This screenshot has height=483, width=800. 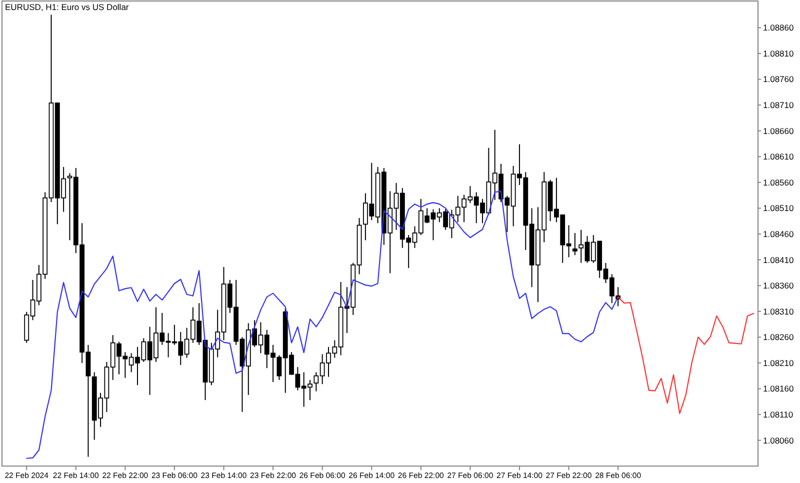 I want to click on y-tick-label: 1.08760, so click(x=778, y=79).